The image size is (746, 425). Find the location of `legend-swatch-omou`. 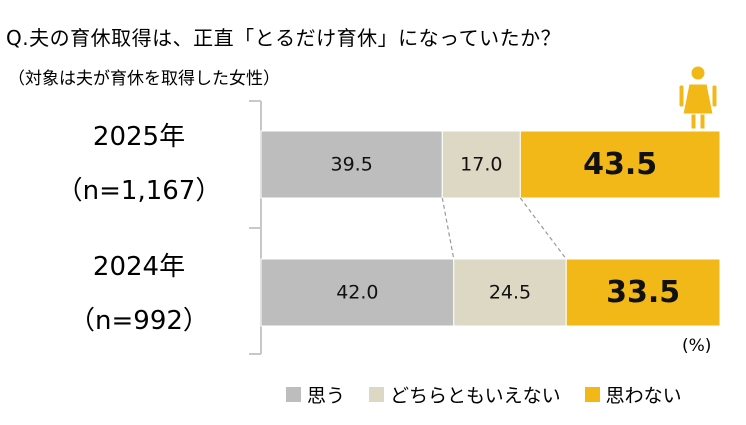

legend-swatch-omou is located at coordinates (293, 394).